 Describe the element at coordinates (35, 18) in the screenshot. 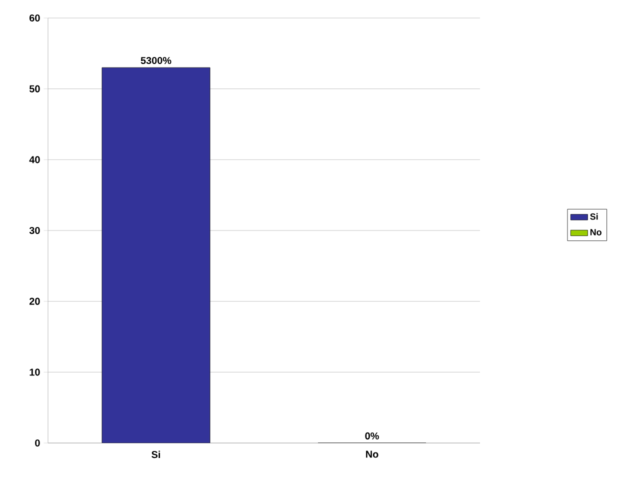

I see `y-tick-label: 60` at that location.